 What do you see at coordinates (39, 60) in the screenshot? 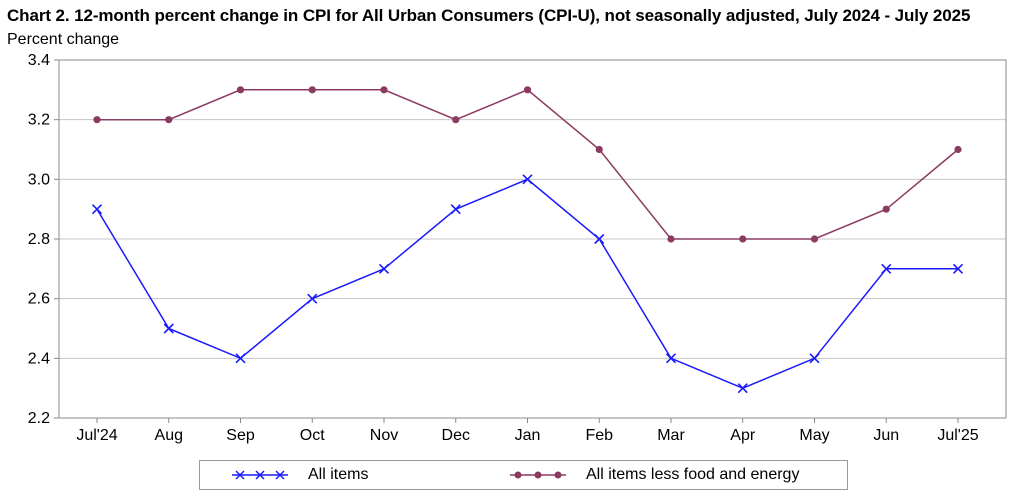
I see `y-tick-label: 3.4` at bounding box center [39, 60].